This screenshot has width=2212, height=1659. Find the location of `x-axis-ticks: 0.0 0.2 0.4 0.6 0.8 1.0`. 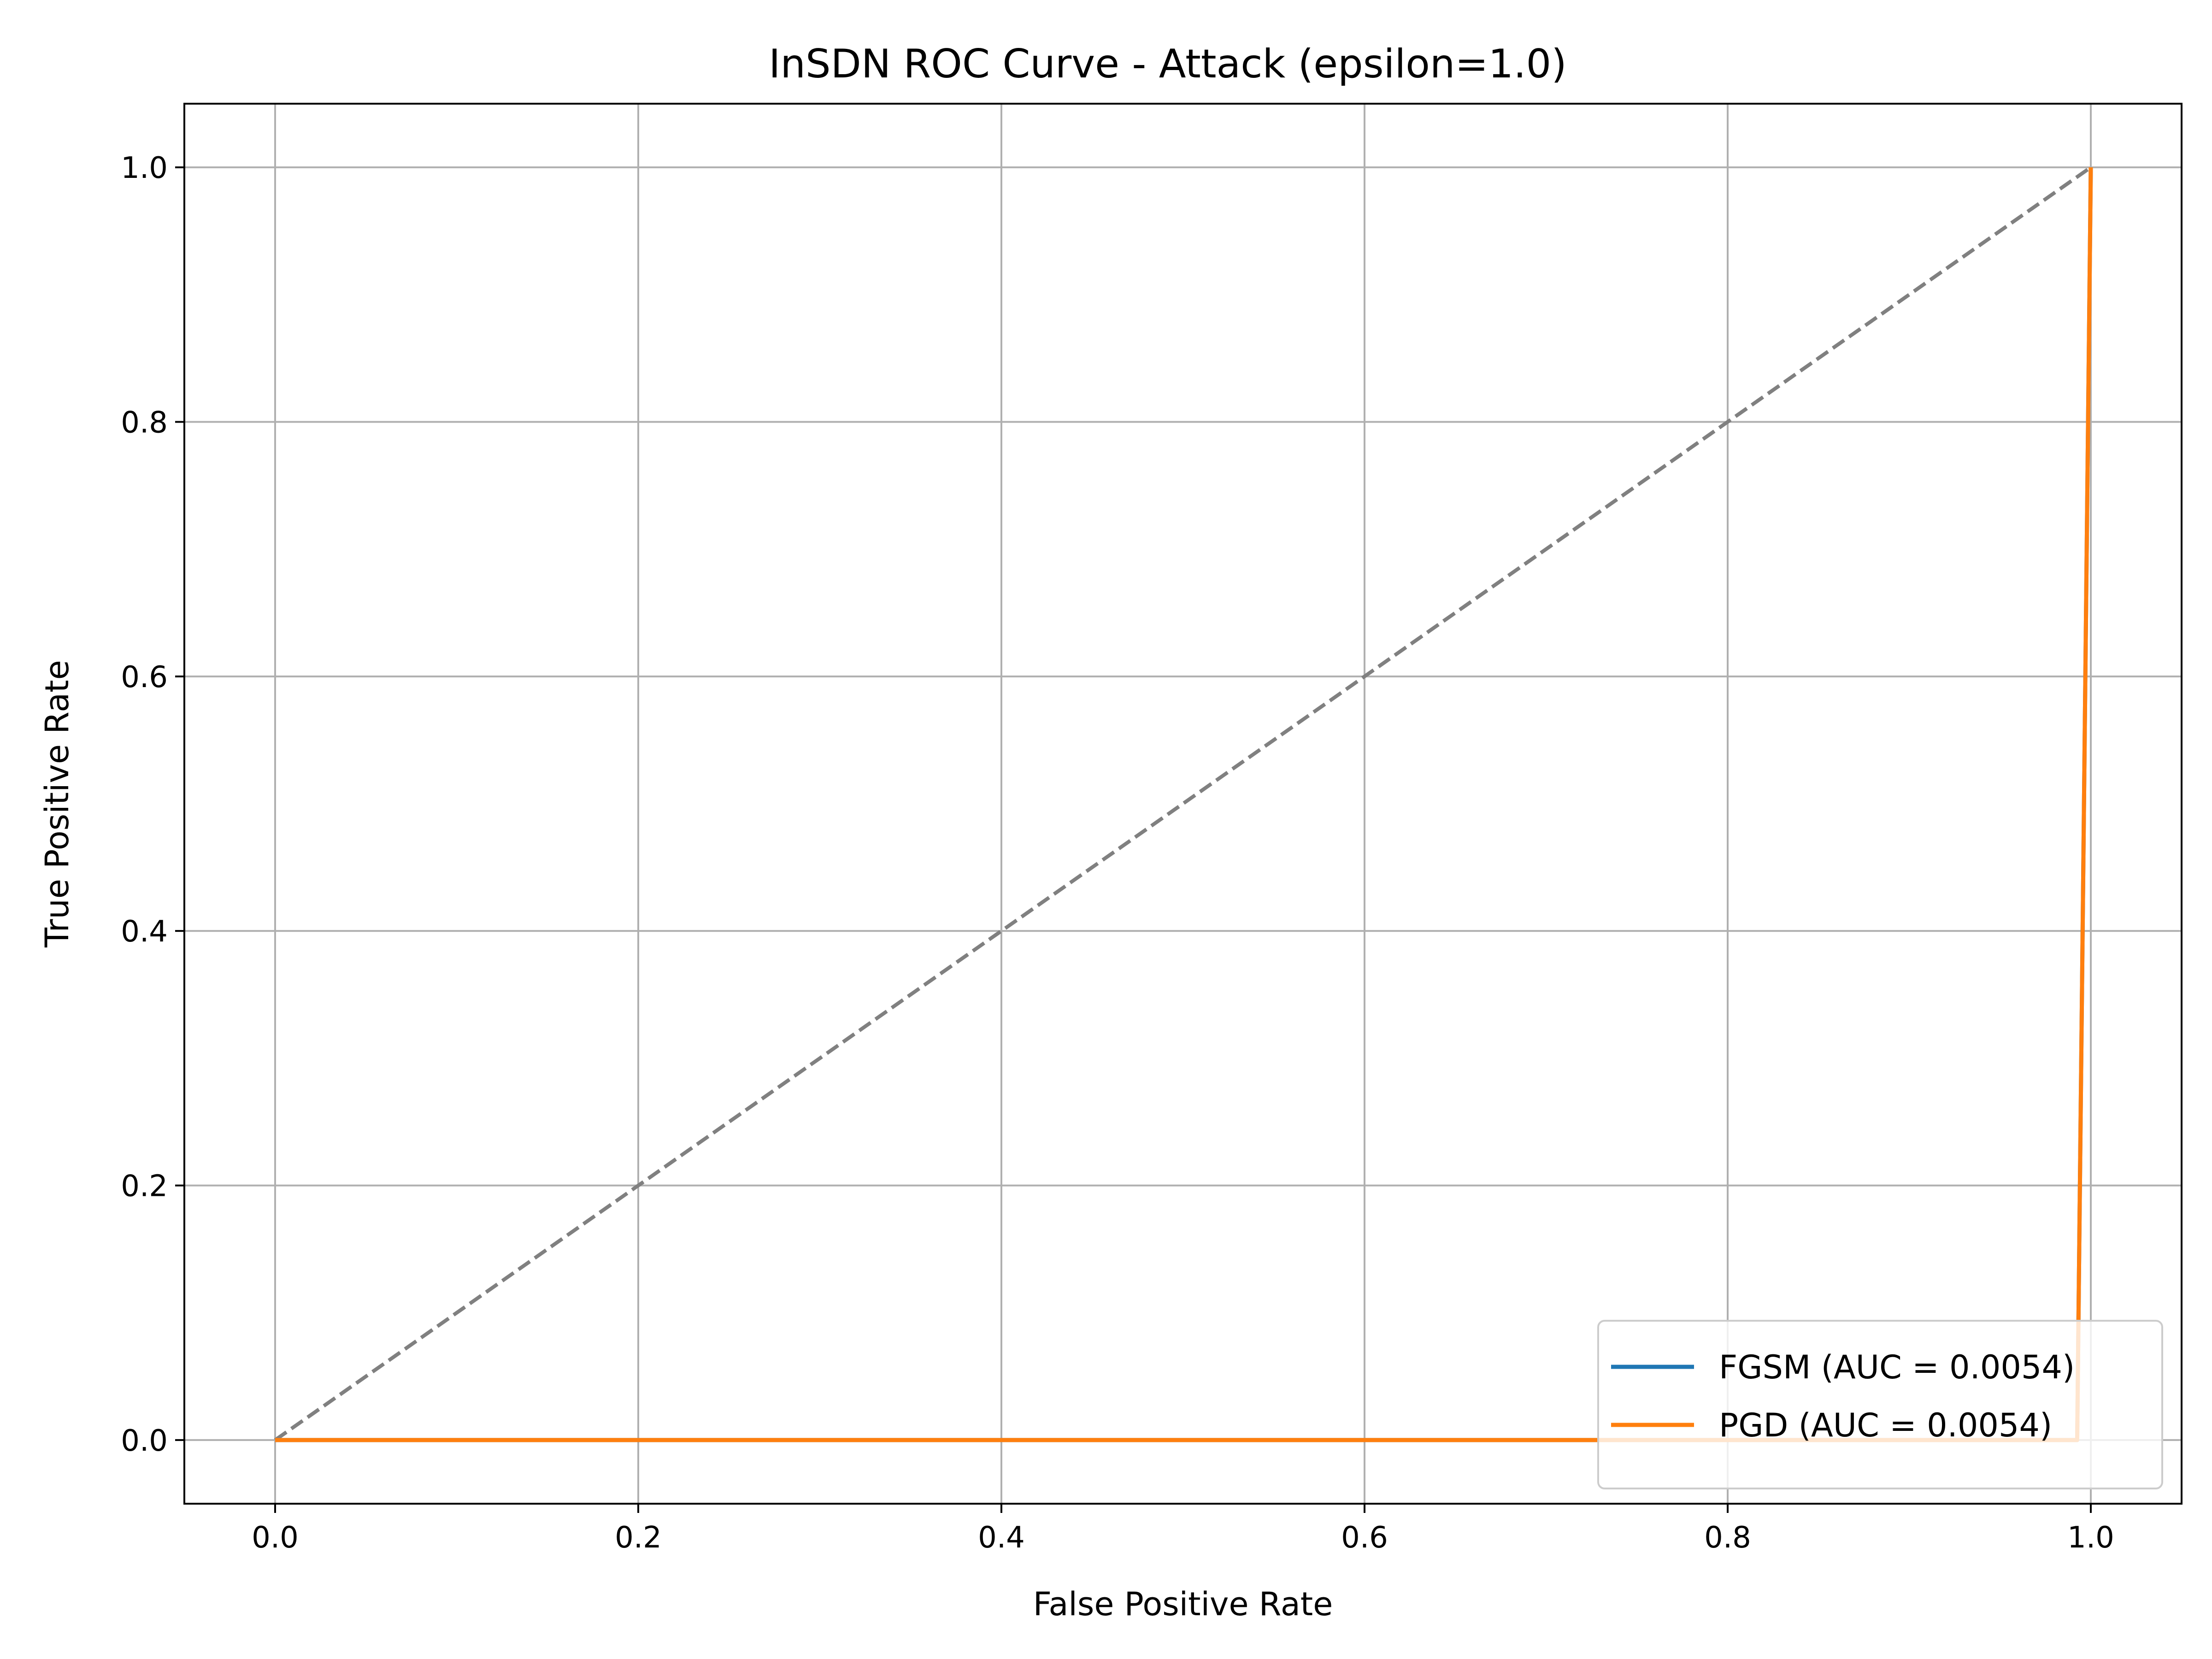

x-axis-ticks: 0.0 0.2 0.4 0.6 0.8 1.0 is located at coordinates (1183, 1529).